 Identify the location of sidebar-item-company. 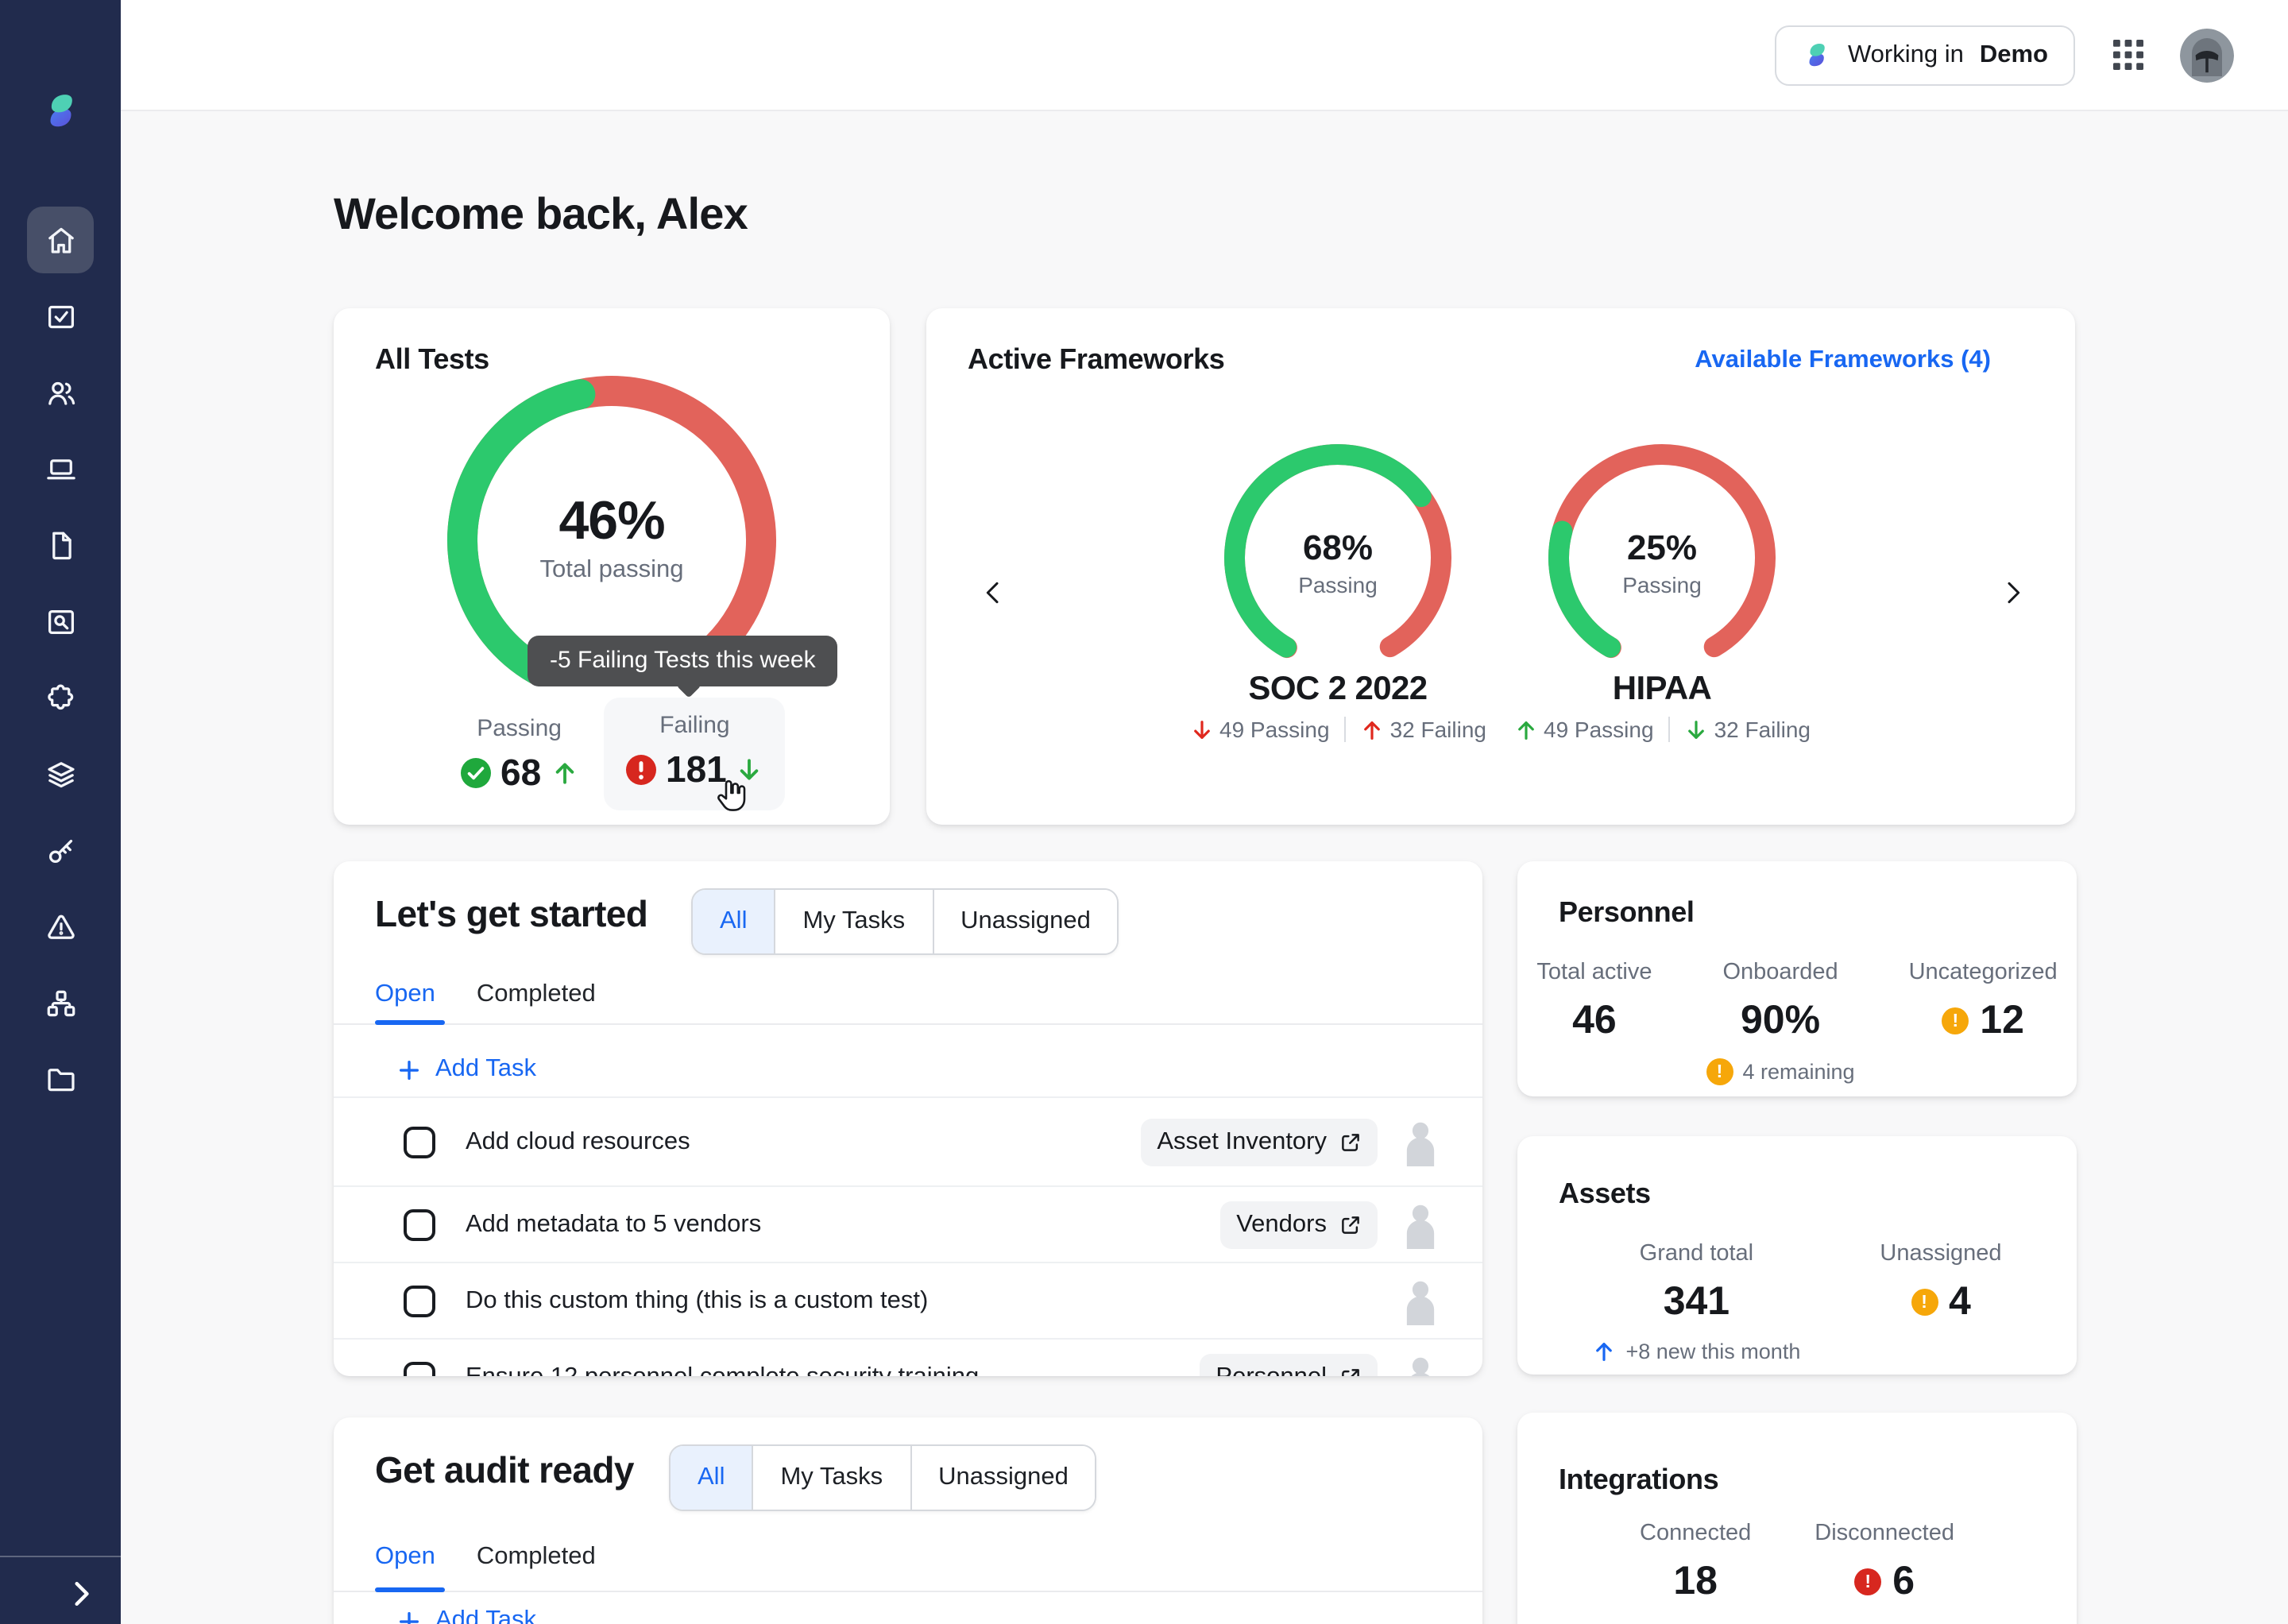
(60, 1003).